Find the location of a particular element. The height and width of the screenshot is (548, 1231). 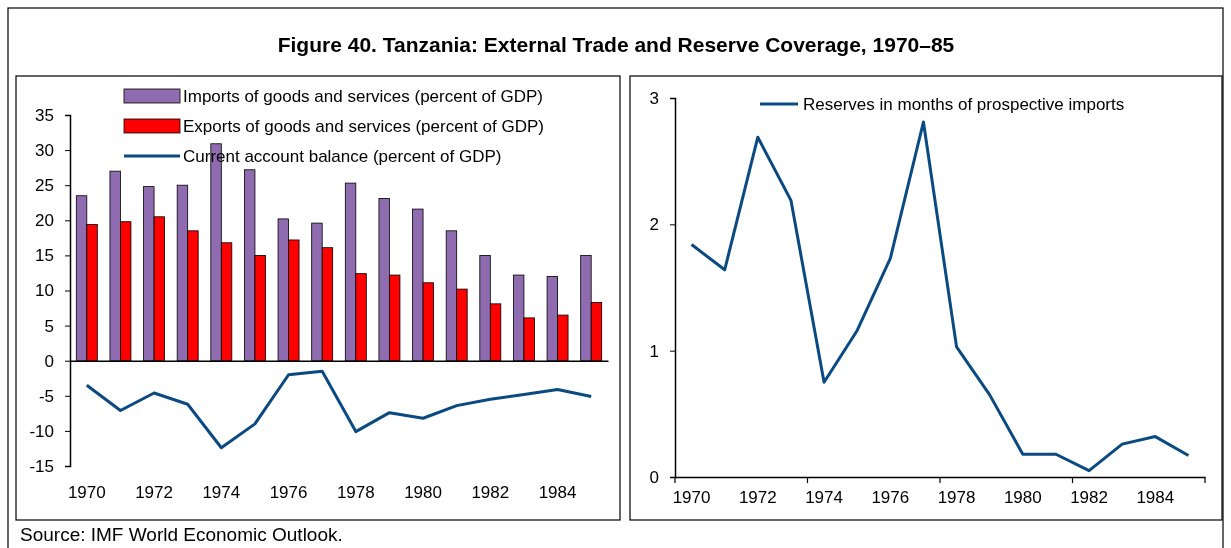

y-tick-label: 30 is located at coordinates (44, 151).